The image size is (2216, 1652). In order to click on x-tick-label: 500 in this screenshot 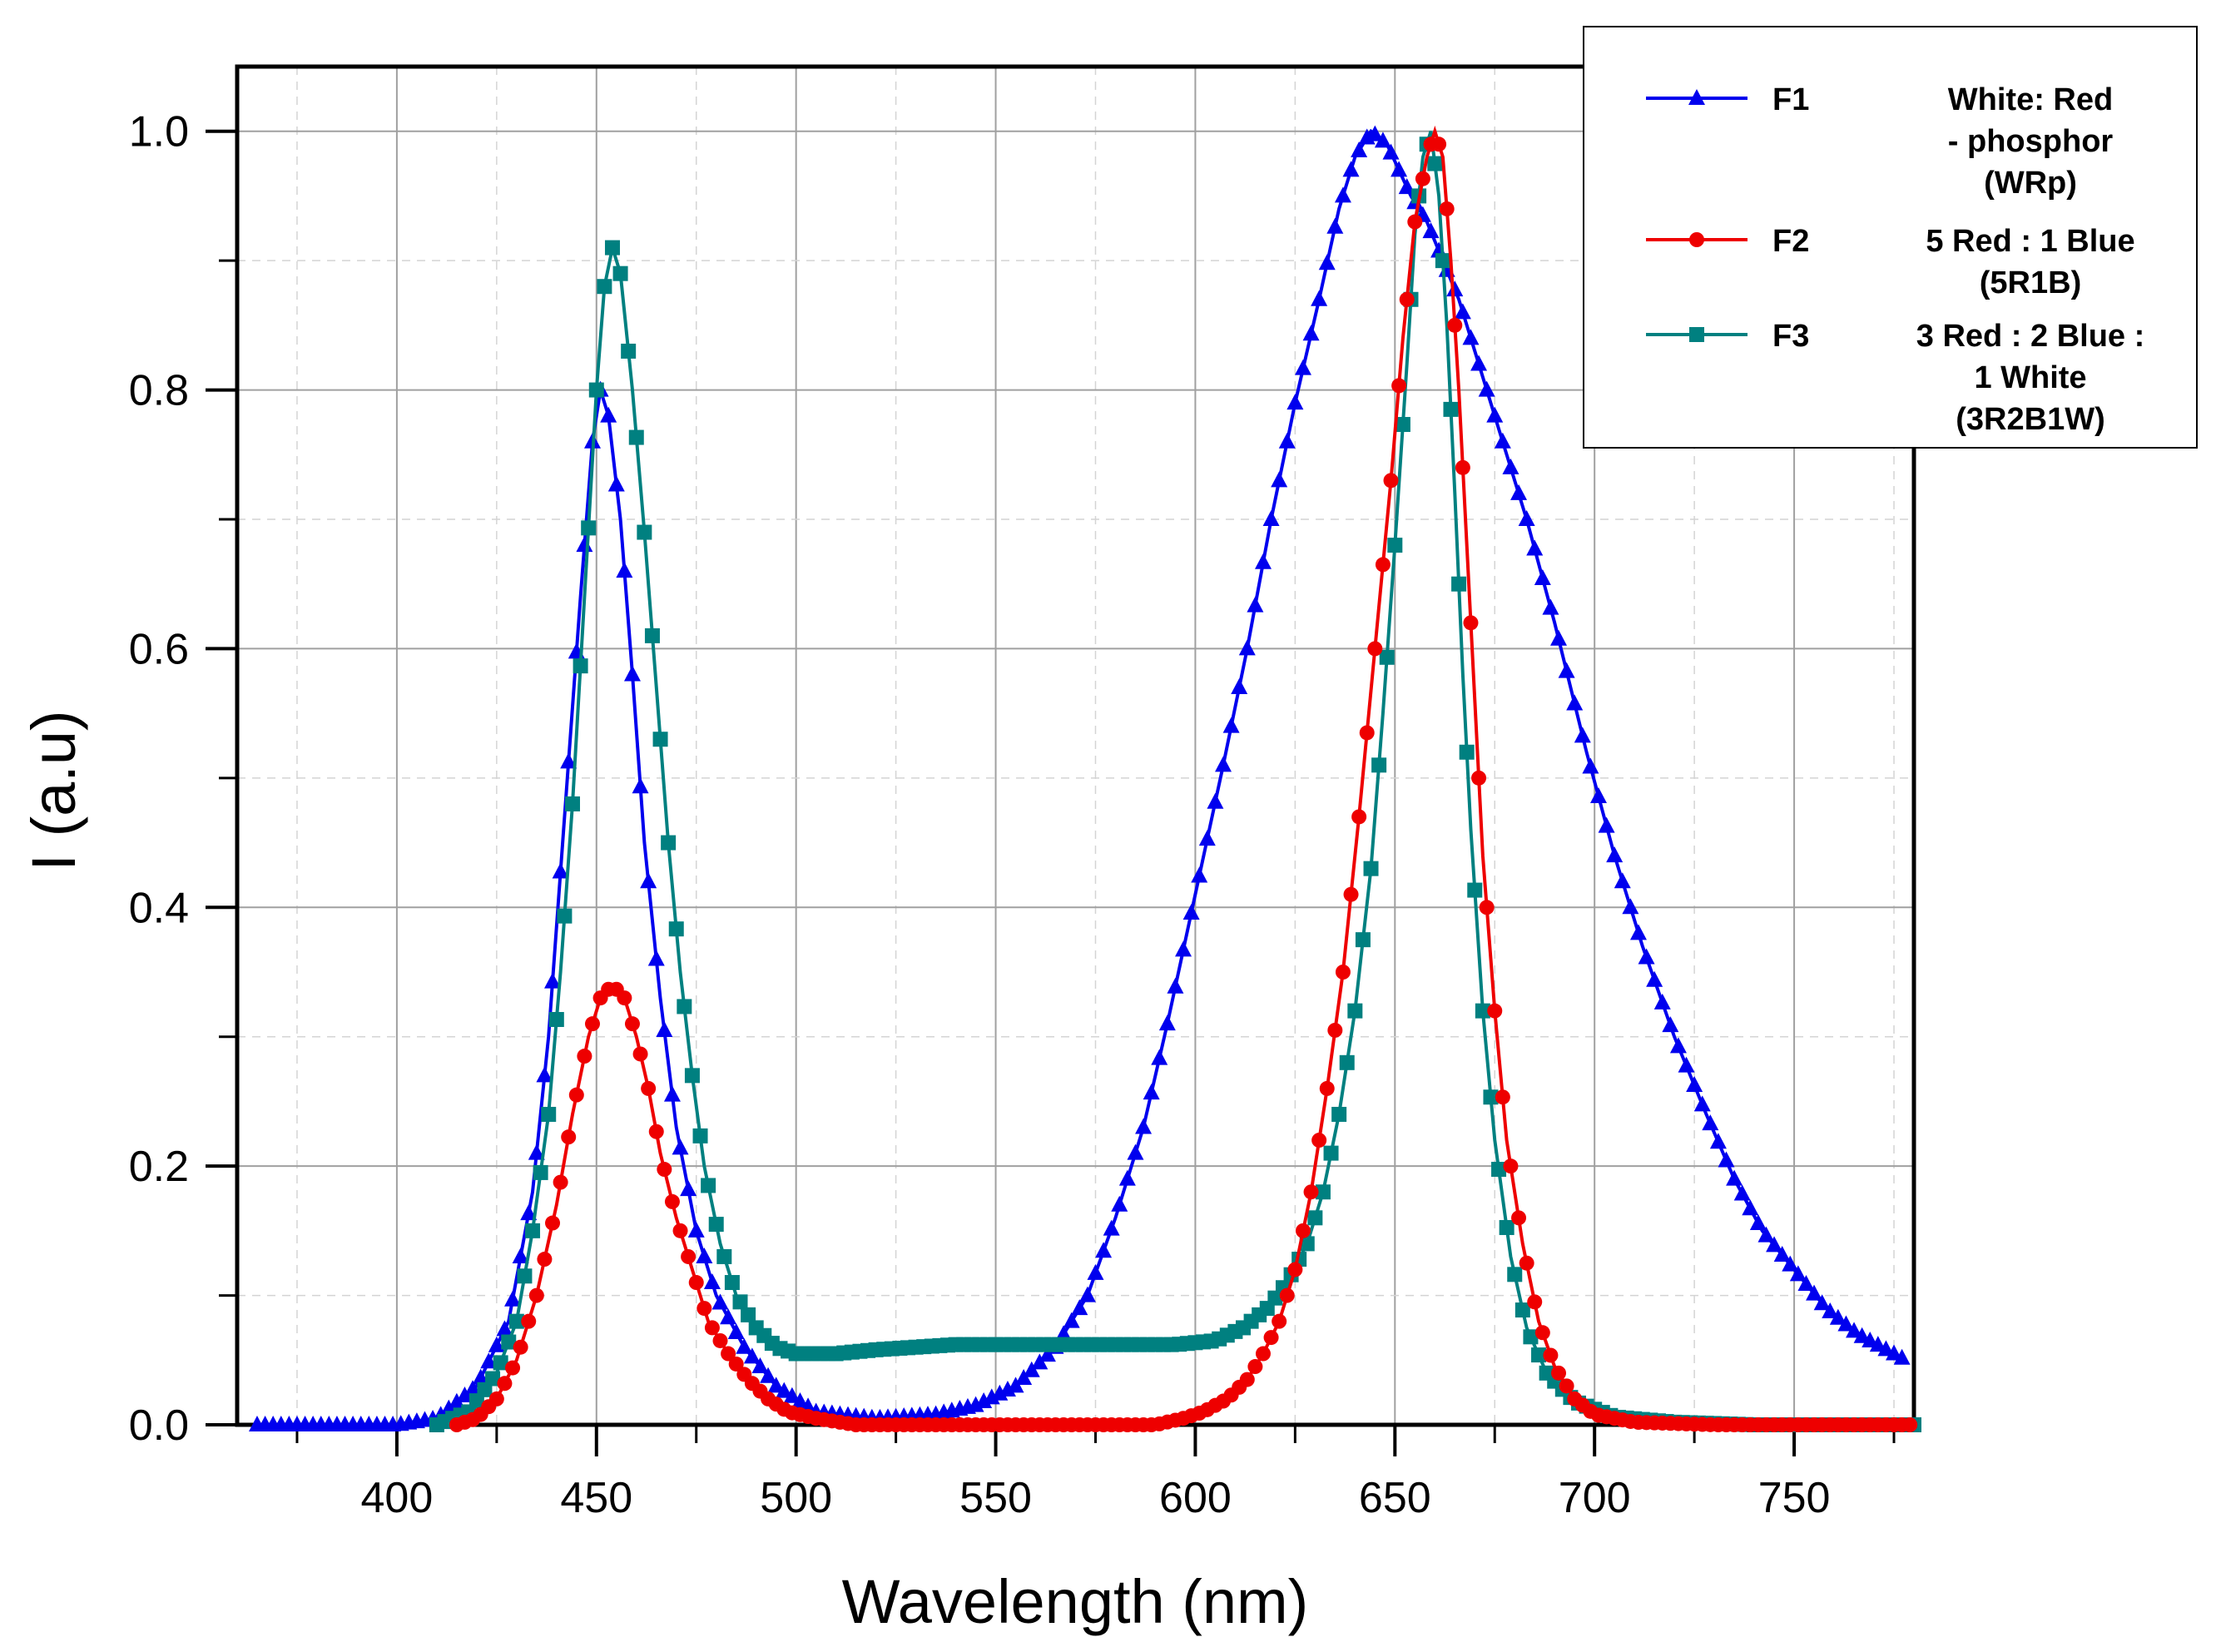, I will do `click(796, 1498)`.